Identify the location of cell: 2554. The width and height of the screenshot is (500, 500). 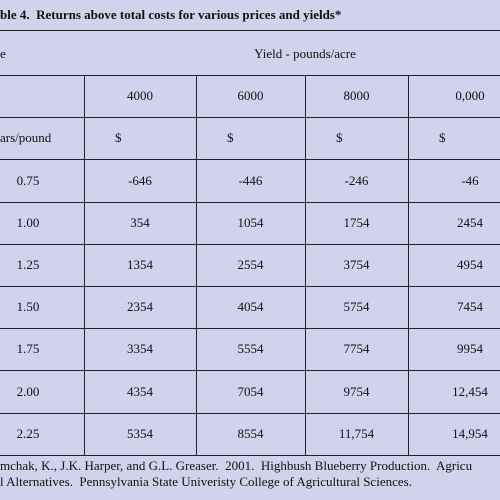
(250, 264).